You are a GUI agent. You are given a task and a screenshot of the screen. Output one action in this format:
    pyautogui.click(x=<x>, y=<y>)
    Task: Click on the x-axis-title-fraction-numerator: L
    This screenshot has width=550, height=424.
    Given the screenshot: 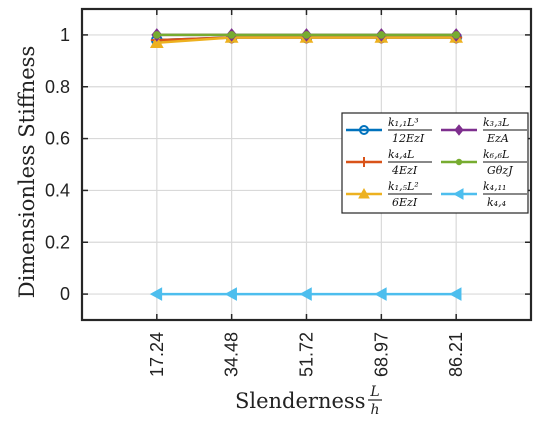 What is the action you would take?
    pyautogui.click(x=374, y=392)
    